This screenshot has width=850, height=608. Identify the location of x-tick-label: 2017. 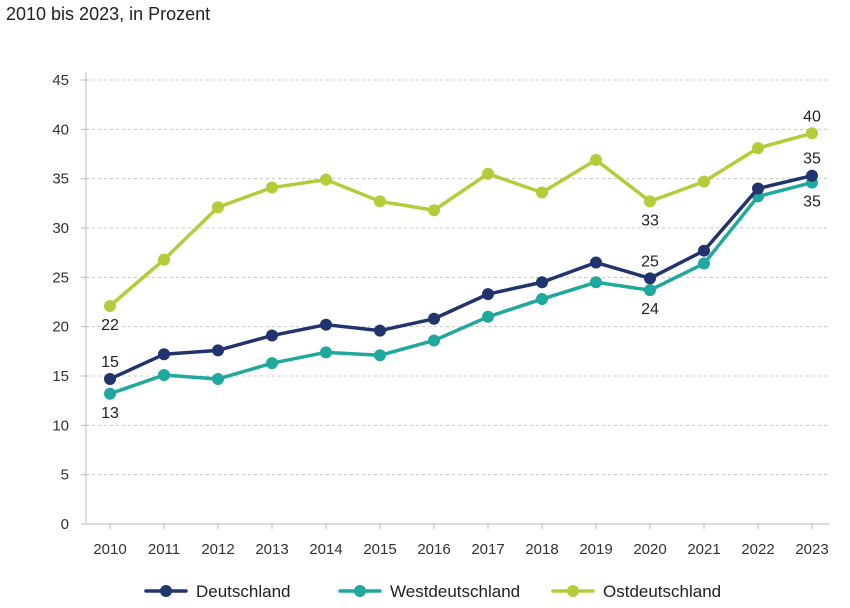
(487, 549).